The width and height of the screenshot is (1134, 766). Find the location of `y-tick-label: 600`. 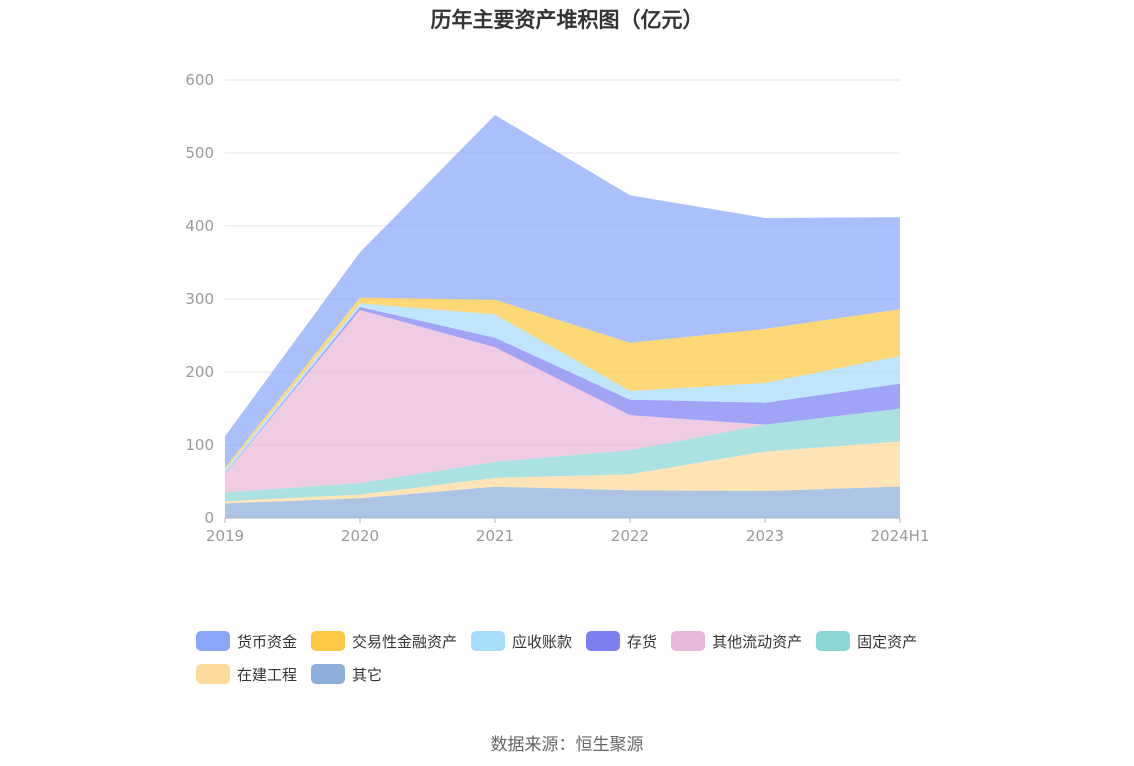

y-tick-label: 600 is located at coordinates (199, 80).